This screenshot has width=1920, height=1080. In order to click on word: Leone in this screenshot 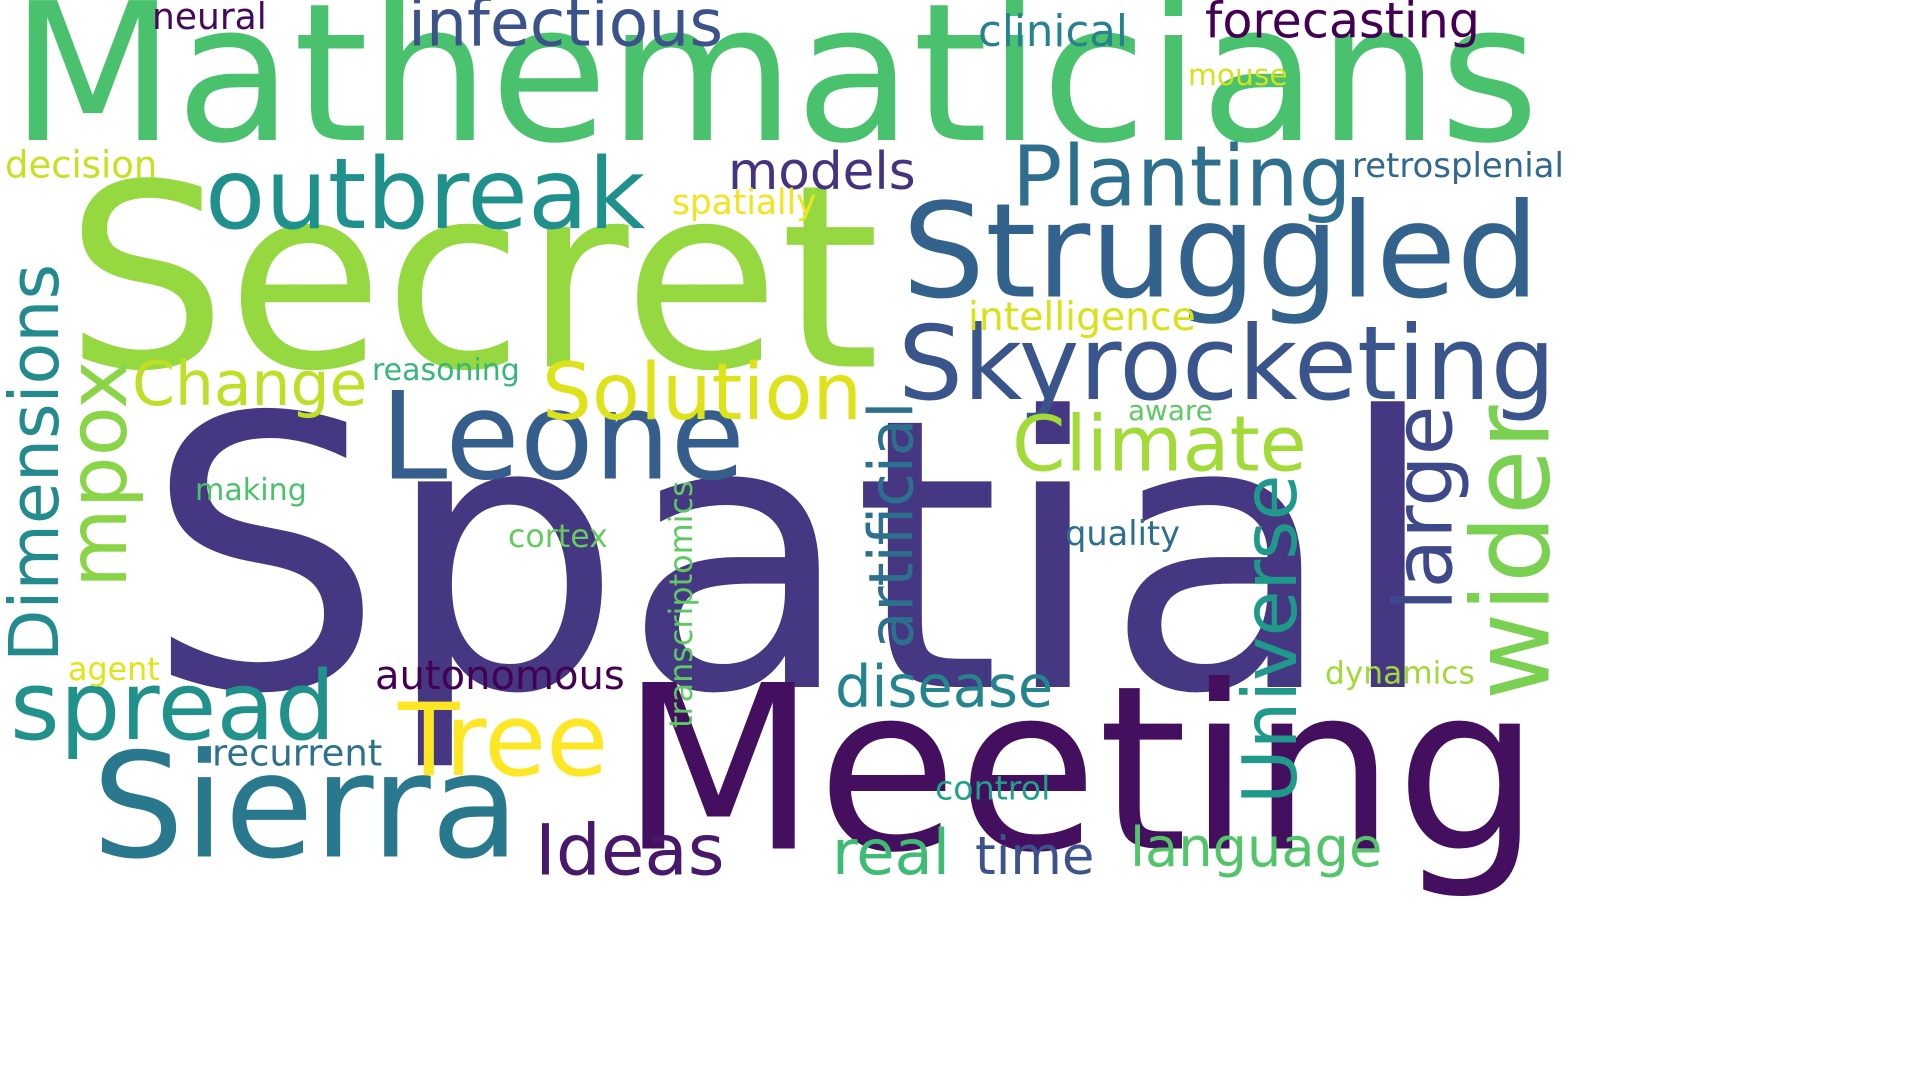, I will do `click(563, 437)`.